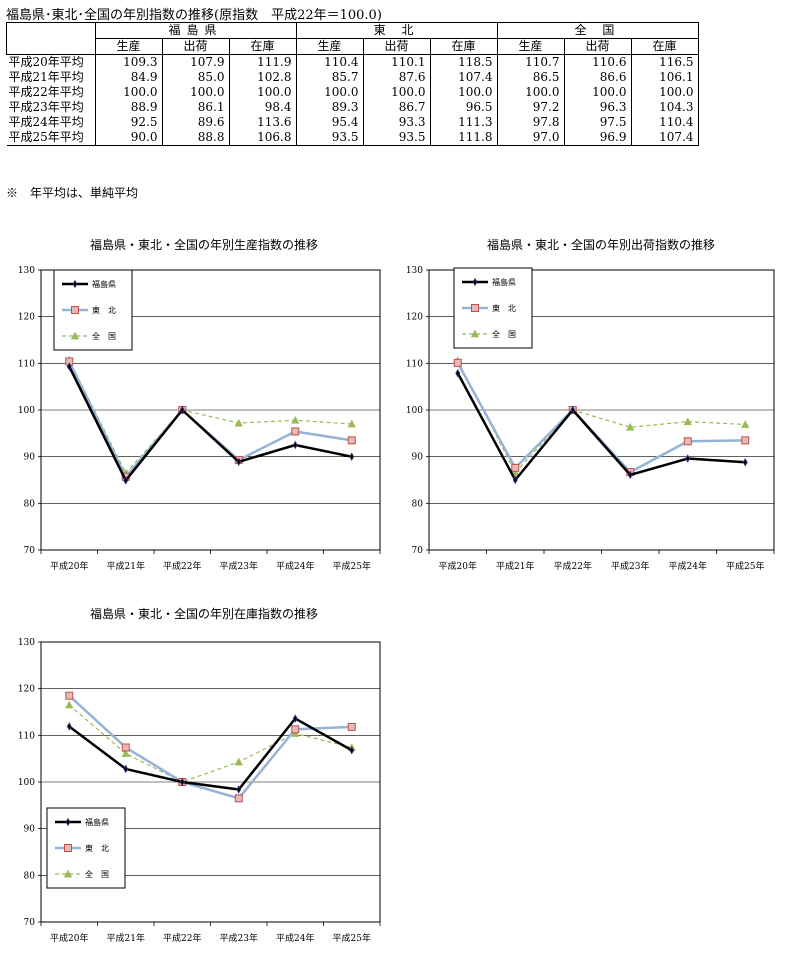  What do you see at coordinates (195, 62) in the screenshot?
I see `table-cell: 107.9` at bounding box center [195, 62].